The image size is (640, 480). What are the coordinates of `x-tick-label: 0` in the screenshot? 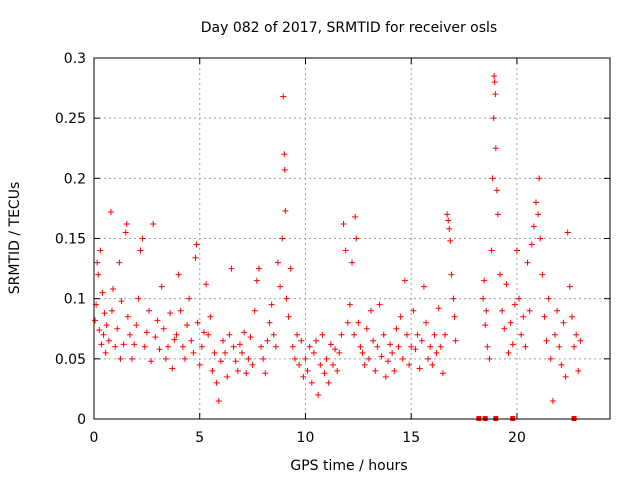 It's located at (94, 438).